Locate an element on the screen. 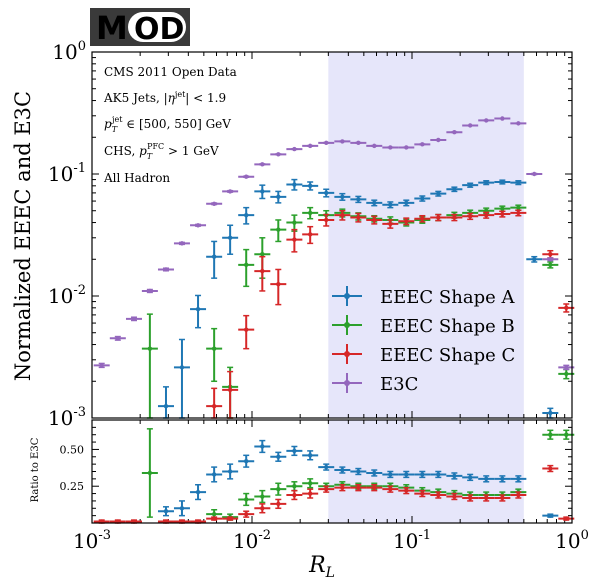 Image resolution: width=598 pixels, height=580 pixels. legend-item: EEEC Shape C is located at coordinates (423, 355).